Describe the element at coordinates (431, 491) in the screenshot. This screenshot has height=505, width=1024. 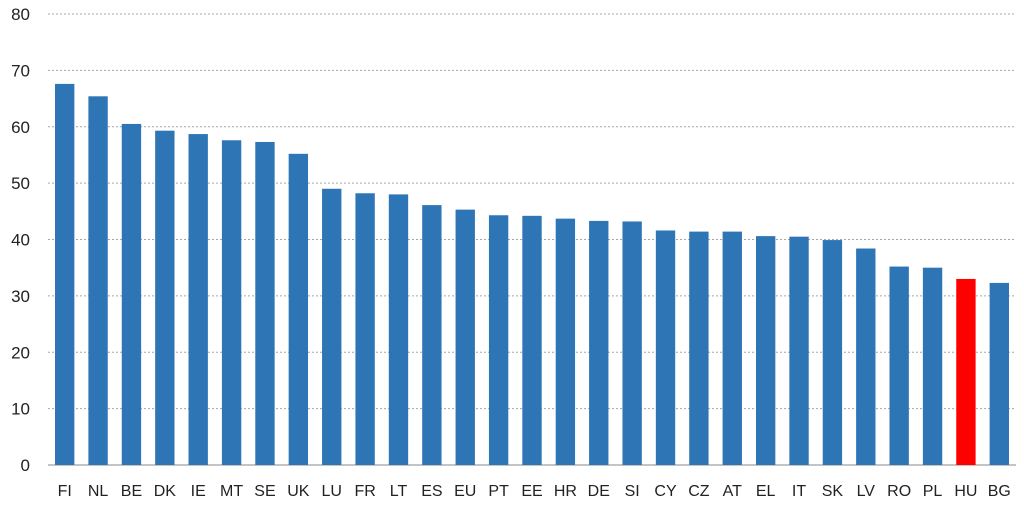
I see `x-tick-label-es: ES` at that location.